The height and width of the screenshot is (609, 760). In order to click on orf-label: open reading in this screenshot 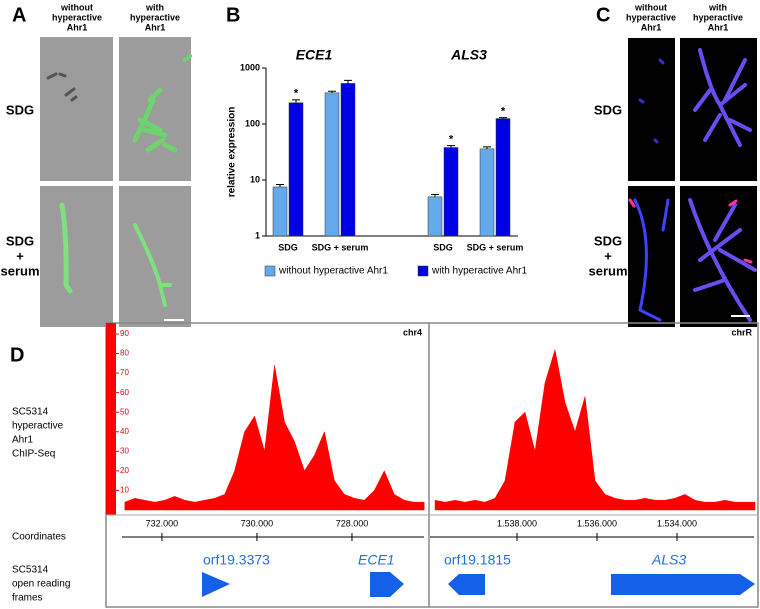, I will do `click(41, 584)`.